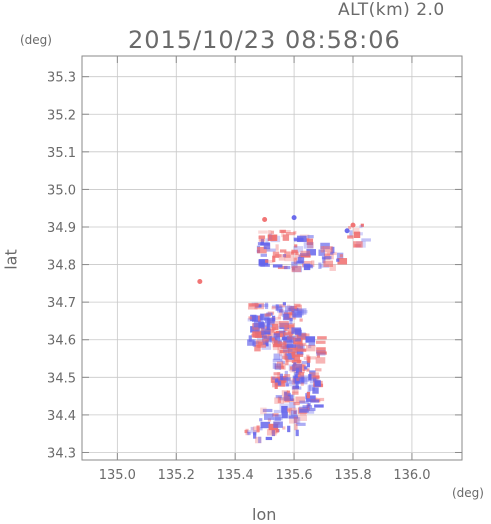  I want to click on data-point, so click(265, 219).